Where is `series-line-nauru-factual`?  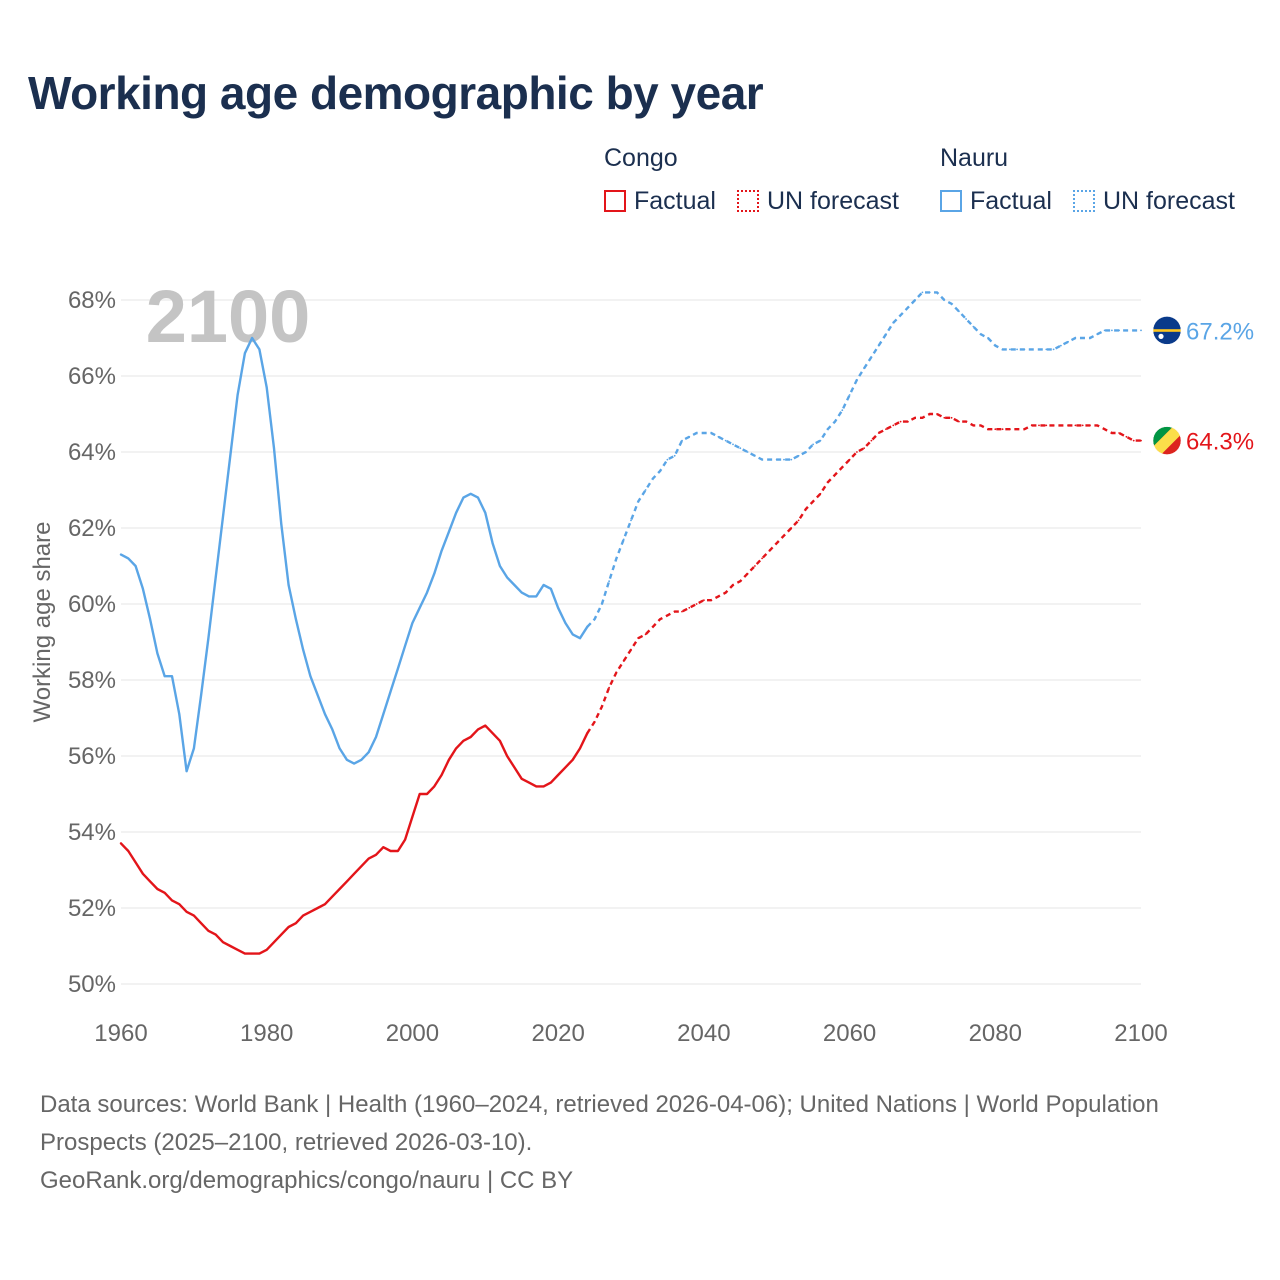 series-line-nauru-factual is located at coordinates (354, 554).